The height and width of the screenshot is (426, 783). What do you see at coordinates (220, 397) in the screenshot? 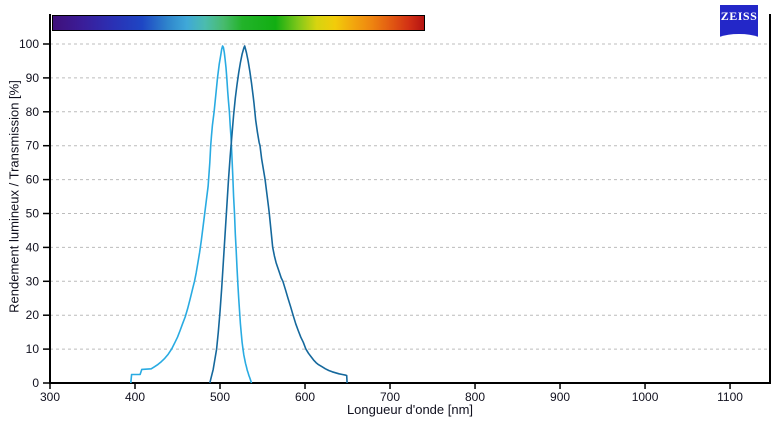
I see `x-tick-label: 500` at bounding box center [220, 397].